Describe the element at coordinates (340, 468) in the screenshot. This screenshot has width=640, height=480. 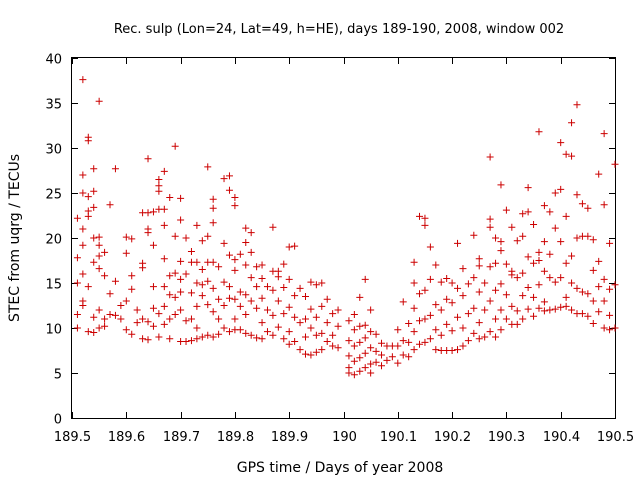
I see `x-axis-label: GPS time / Days of year 2008` at that location.